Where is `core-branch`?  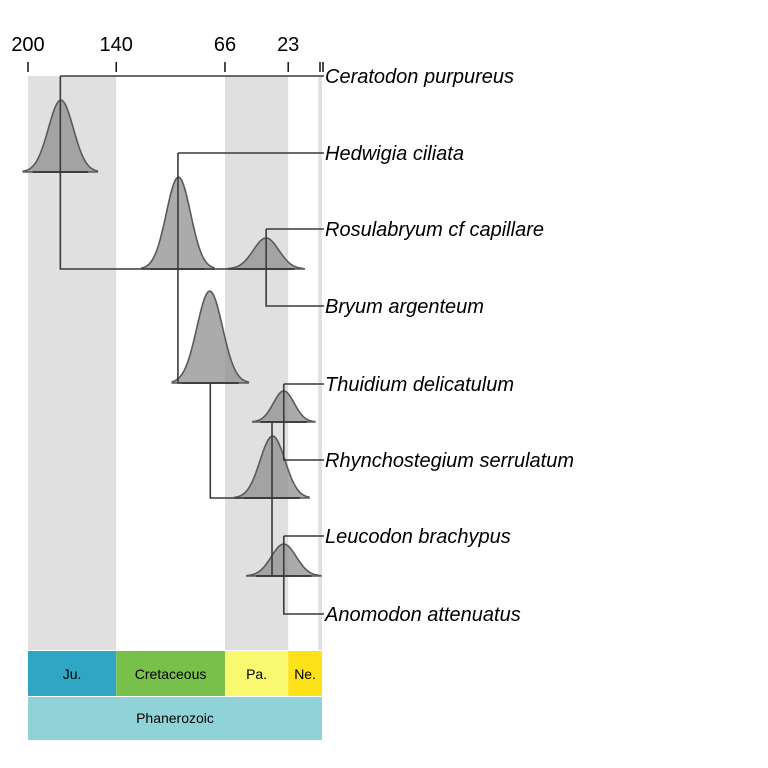
core-branch is located at coordinates (250, 268).